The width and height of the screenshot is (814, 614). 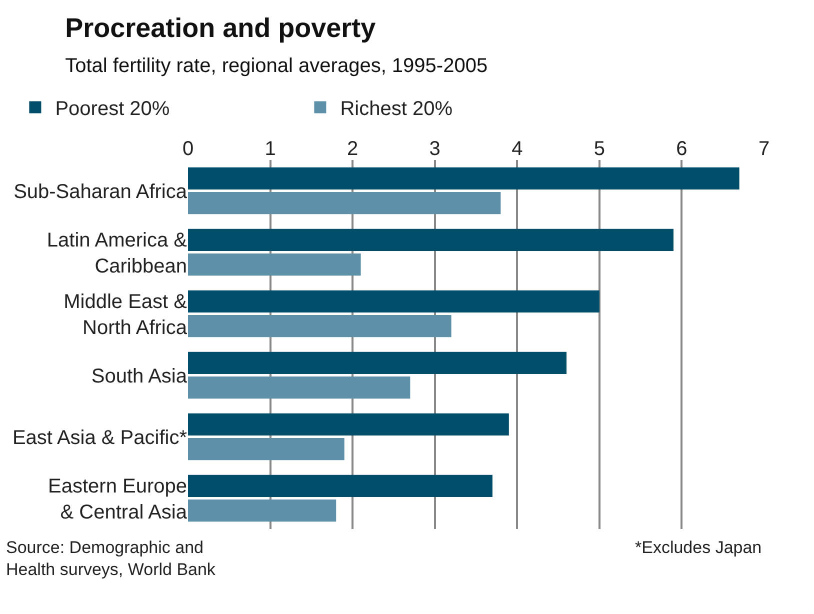 What do you see at coordinates (396, 109) in the screenshot?
I see `legend-label: Richest 20%` at bounding box center [396, 109].